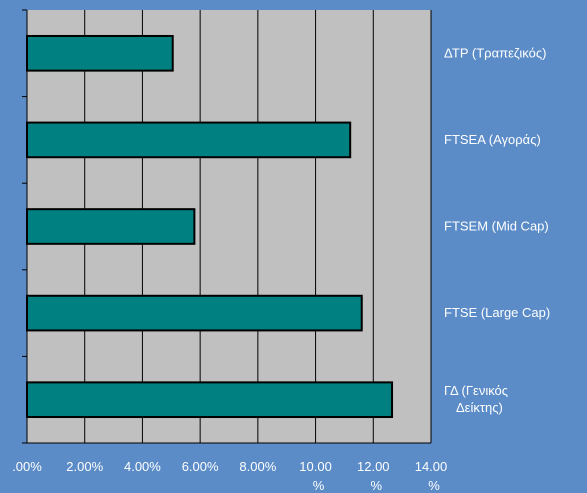 The width and height of the screenshot is (587, 493). What do you see at coordinates (497, 312) in the screenshot?
I see `category-label: FTSE (Large Cap)` at bounding box center [497, 312].